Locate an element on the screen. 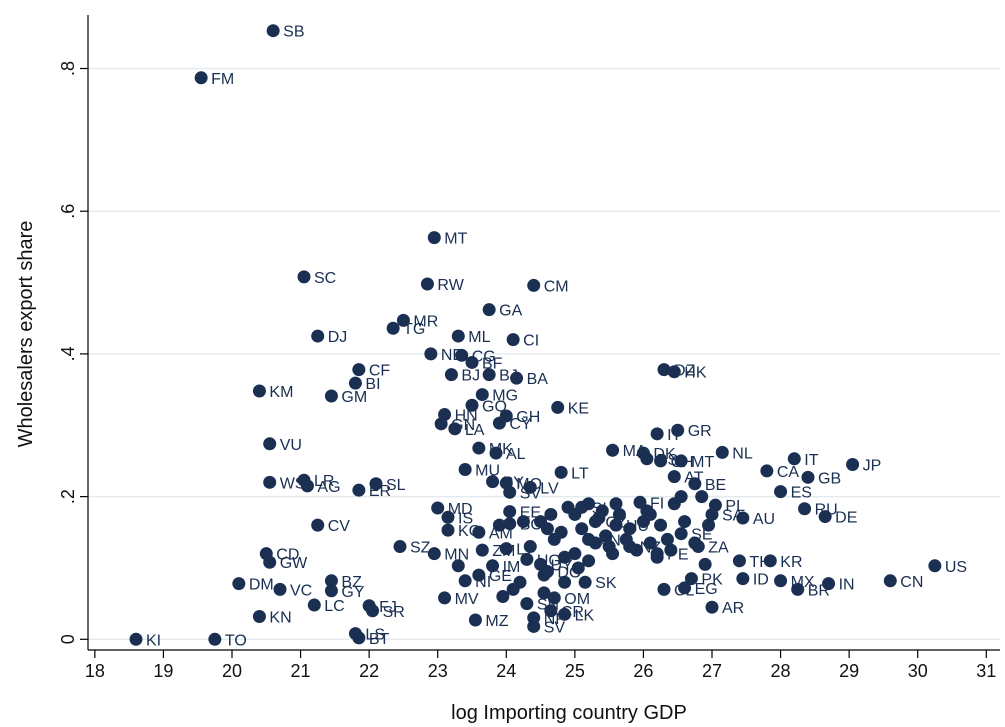 The width and height of the screenshot is (1005, 727). point-label: ES is located at coordinates (801, 493).